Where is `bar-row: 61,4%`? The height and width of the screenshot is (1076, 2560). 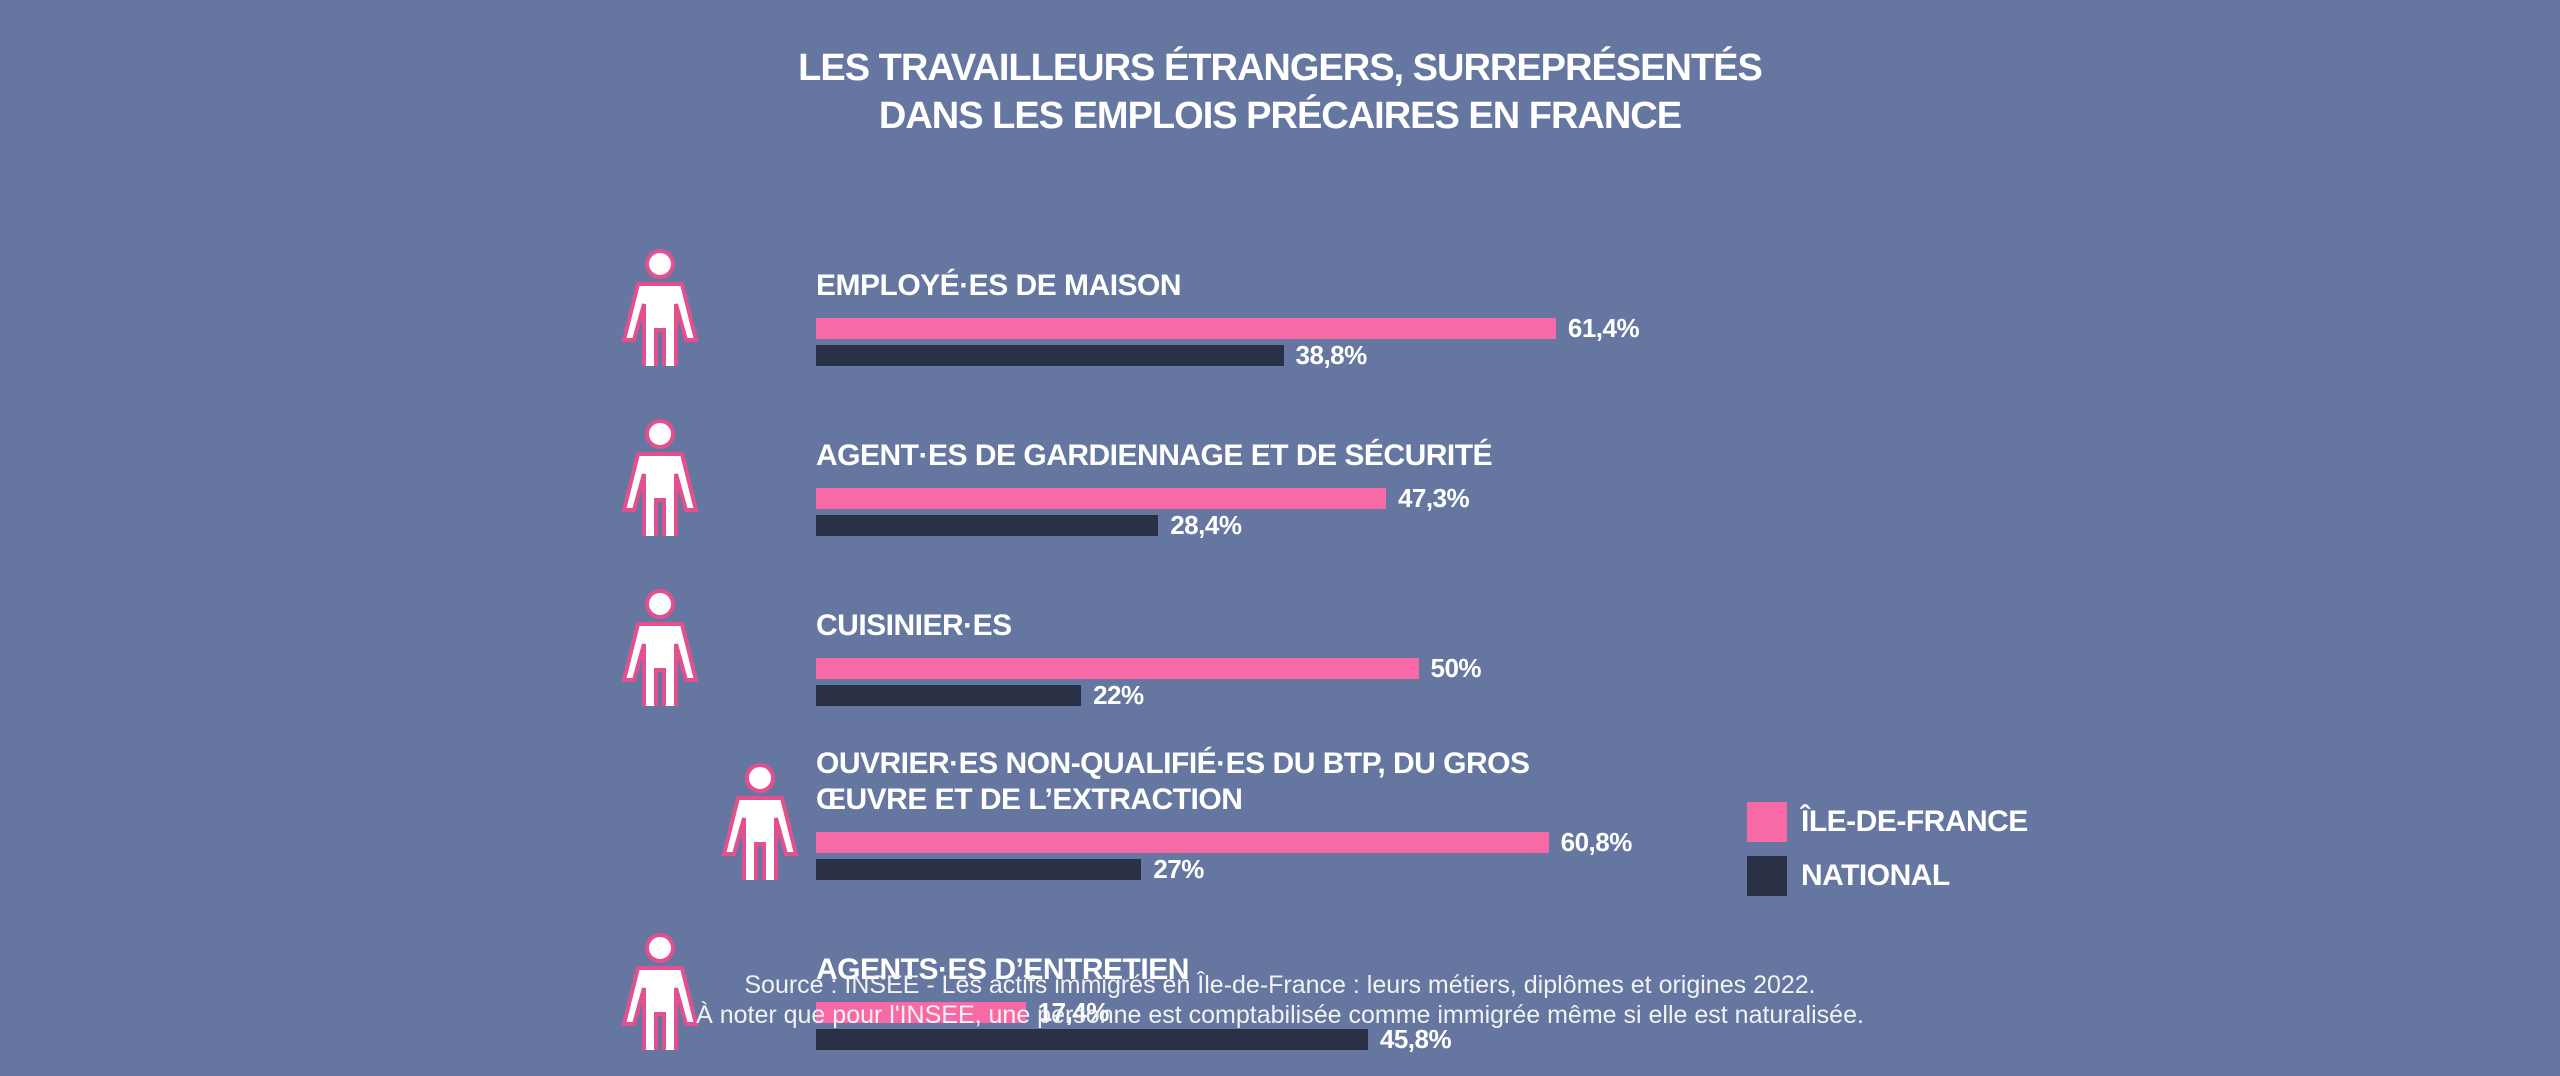
bar-row: 61,4% is located at coordinates (1228, 328).